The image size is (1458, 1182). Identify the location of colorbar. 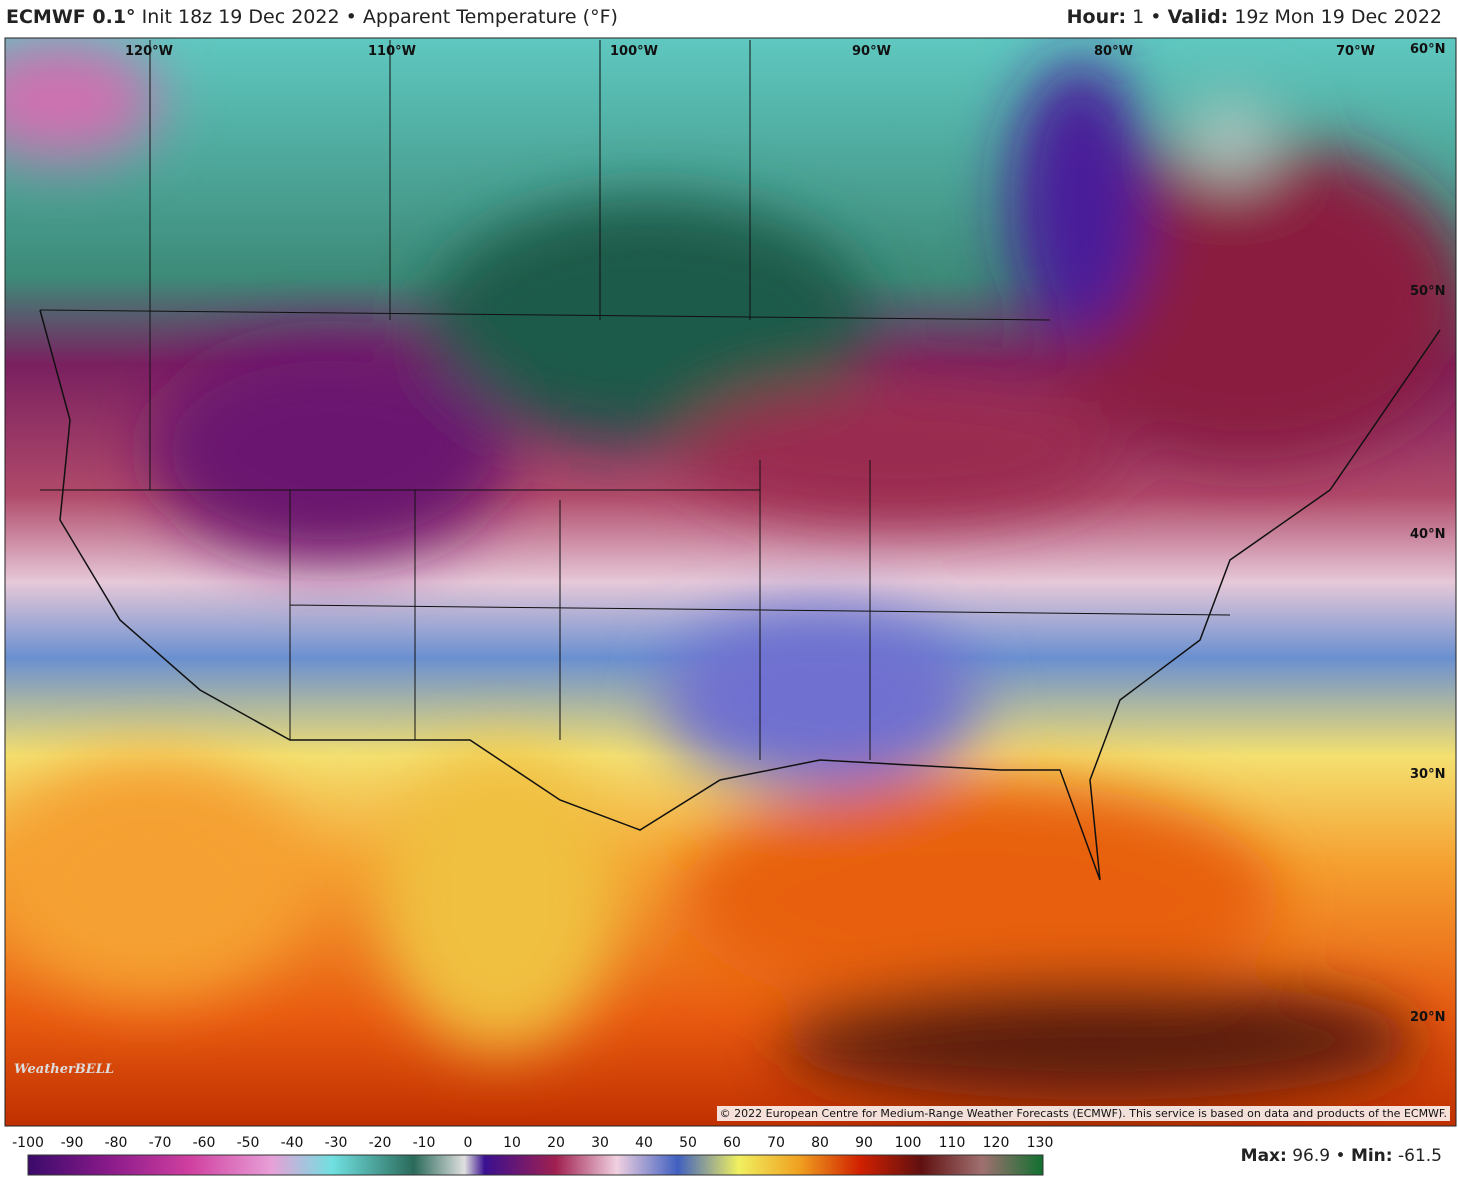
(535, 1165).